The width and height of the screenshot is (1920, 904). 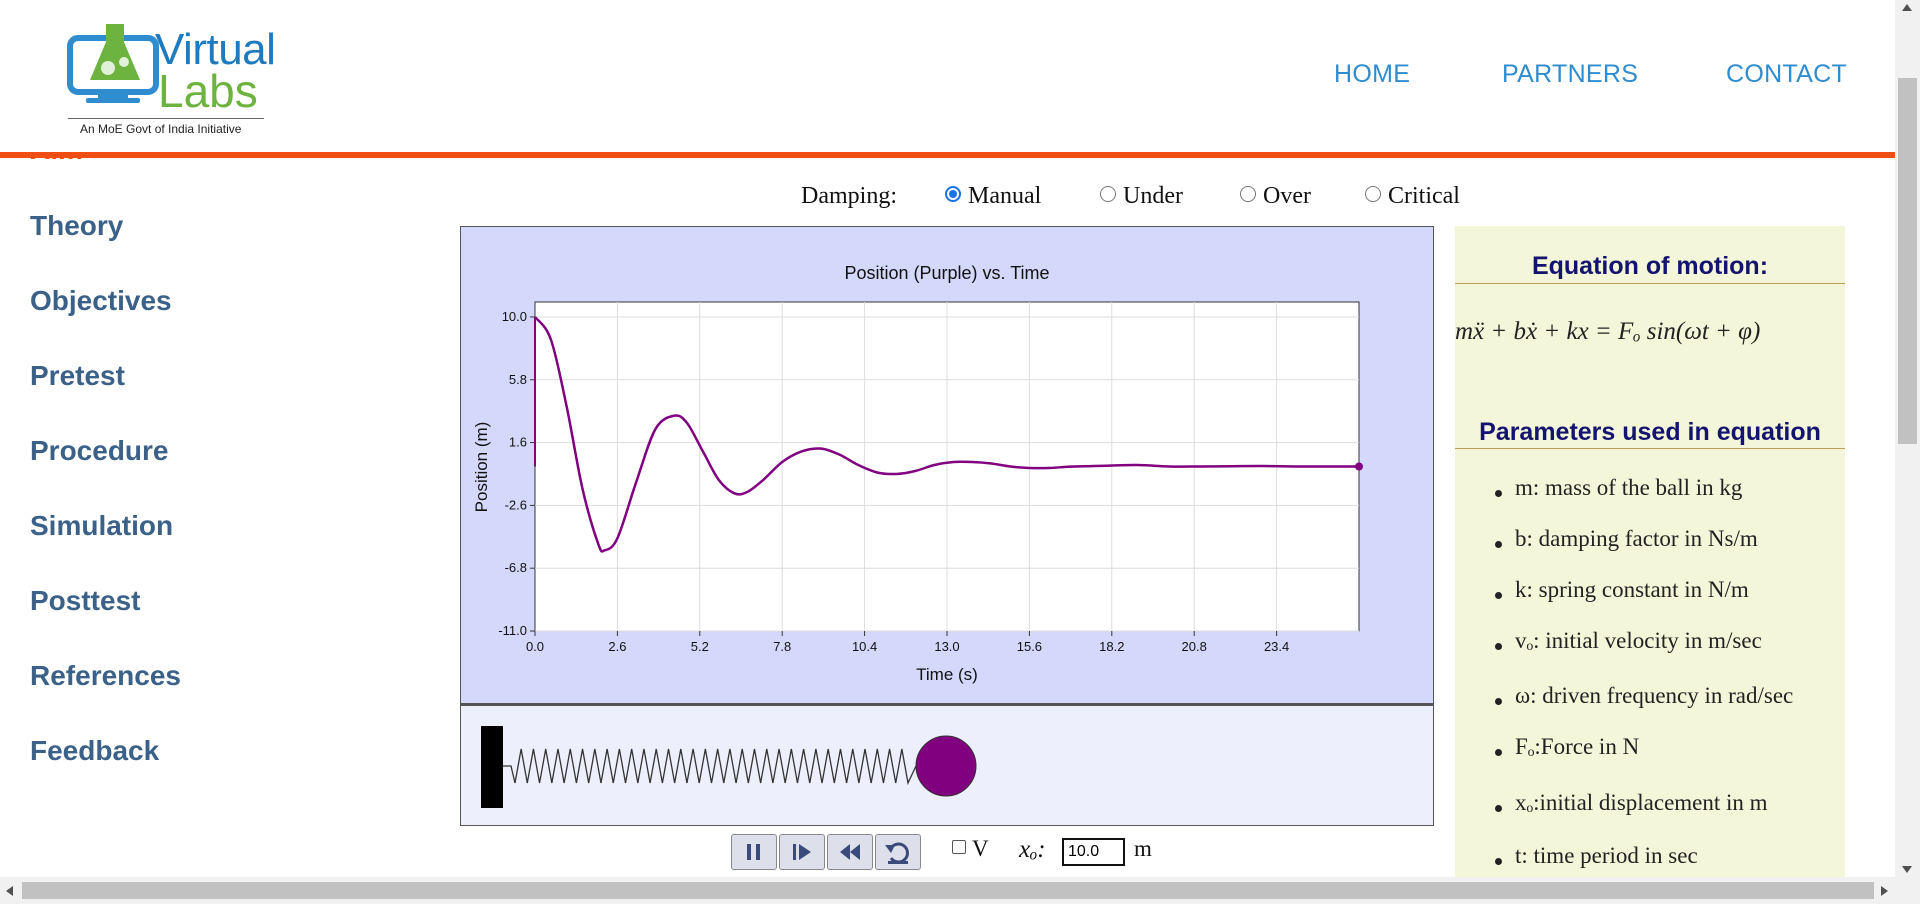 I want to click on sidebar-item-procedure: Procedure, so click(x=99, y=450).